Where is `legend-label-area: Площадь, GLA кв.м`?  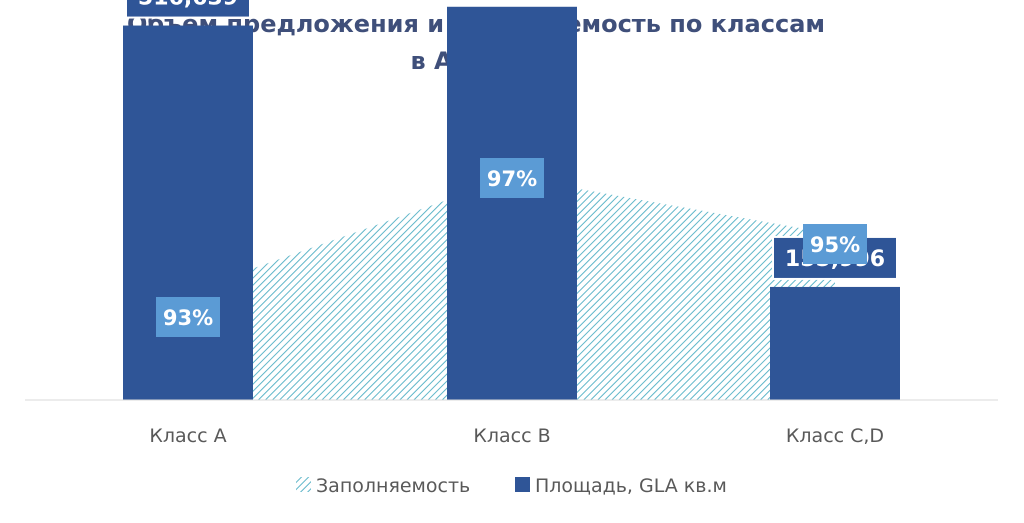 legend-label-area: Площадь, GLA кв.м is located at coordinates (631, 486).